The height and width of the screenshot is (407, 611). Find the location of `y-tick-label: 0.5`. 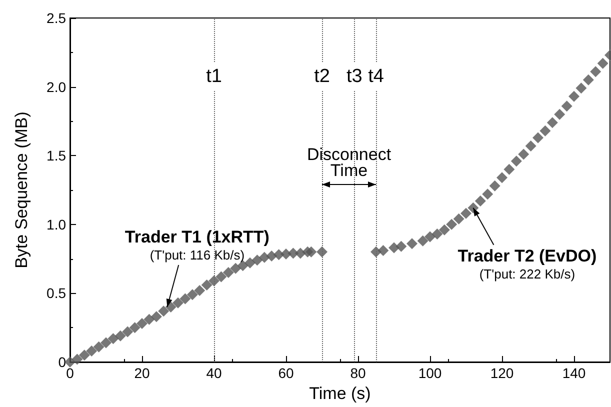

y-tick-label: 0.5 is located at coordinates (56, 293).